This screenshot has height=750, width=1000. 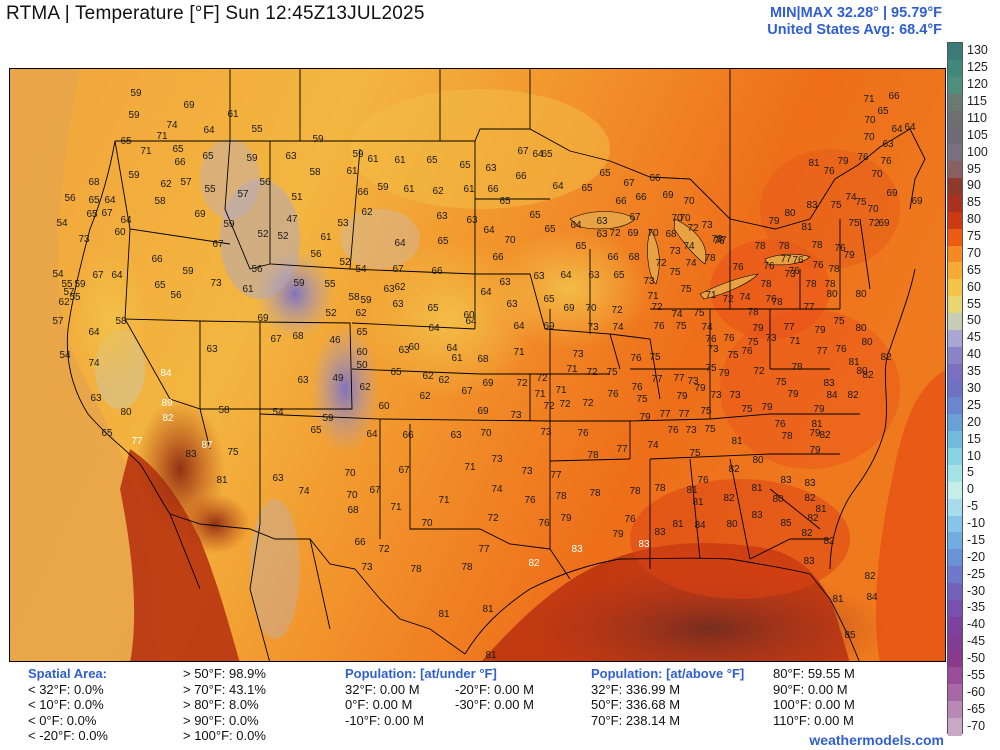 I want to click on legend-tick: 50, so click(x=974, y=320).